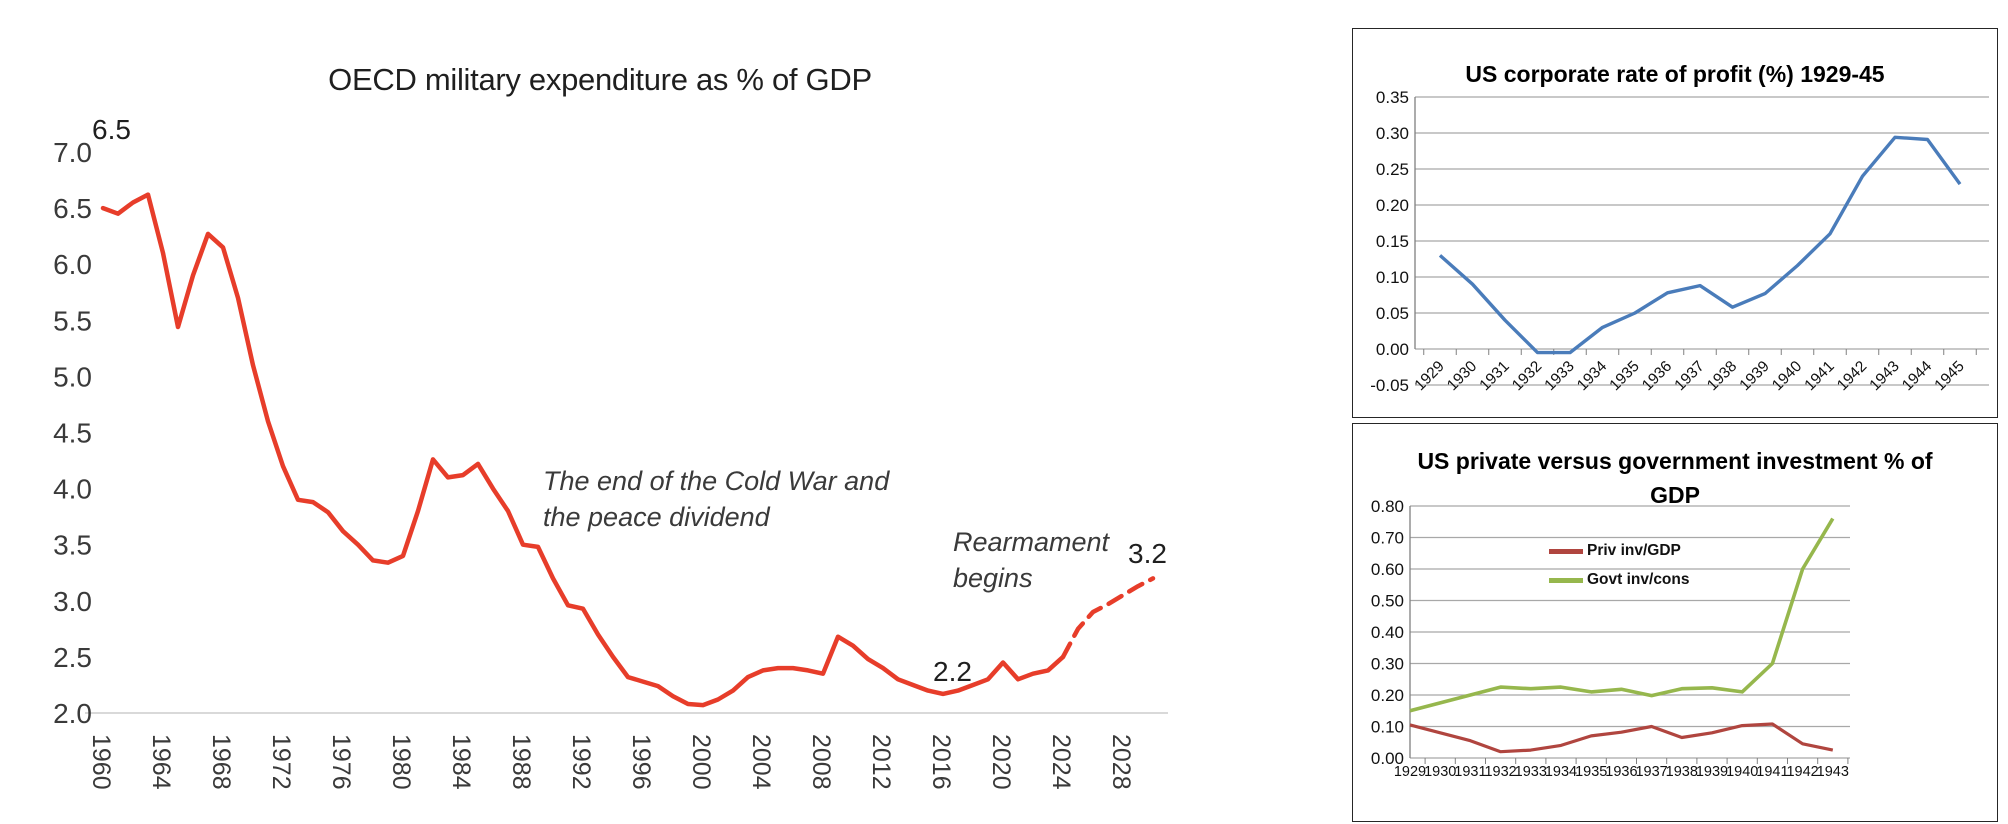 The width and height of the screenshot is (2008, 824). Describe the element at coordinates (72, 376) in the screenshot. I see `y-tick-label: 5.0` at that location.